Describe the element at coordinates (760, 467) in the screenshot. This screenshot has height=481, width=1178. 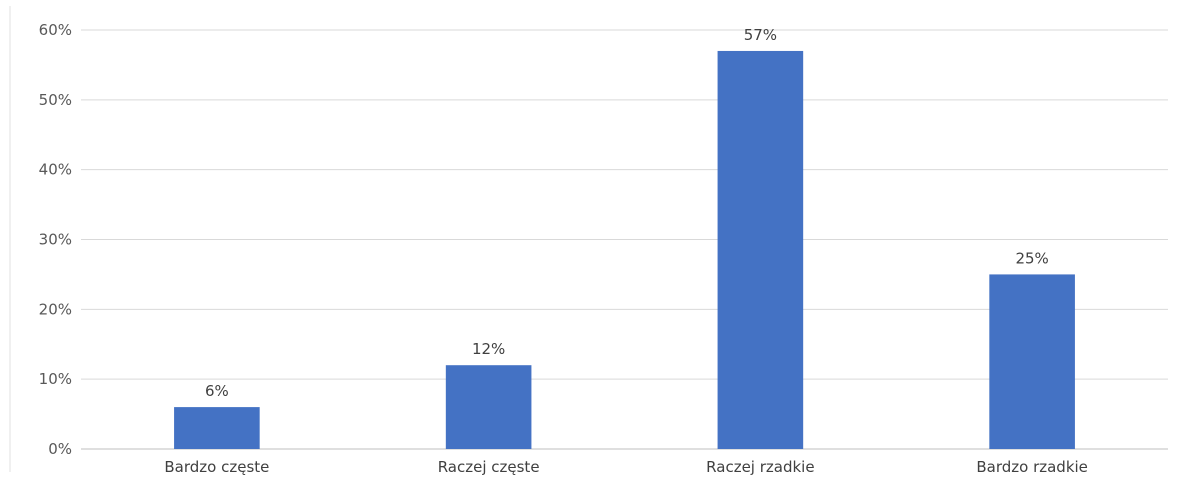
I see `x-category-label: Raczej rzadkie` at that location.